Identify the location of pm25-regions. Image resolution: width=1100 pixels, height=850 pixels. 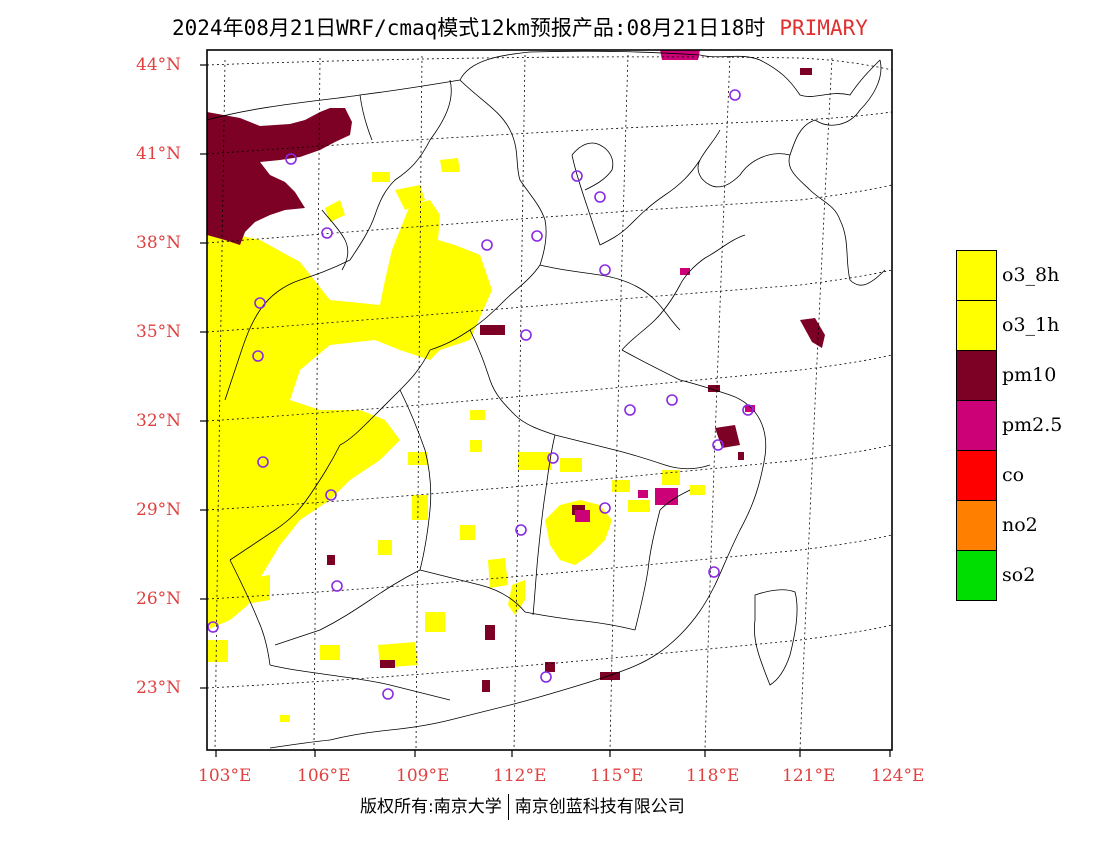
(665, 286).